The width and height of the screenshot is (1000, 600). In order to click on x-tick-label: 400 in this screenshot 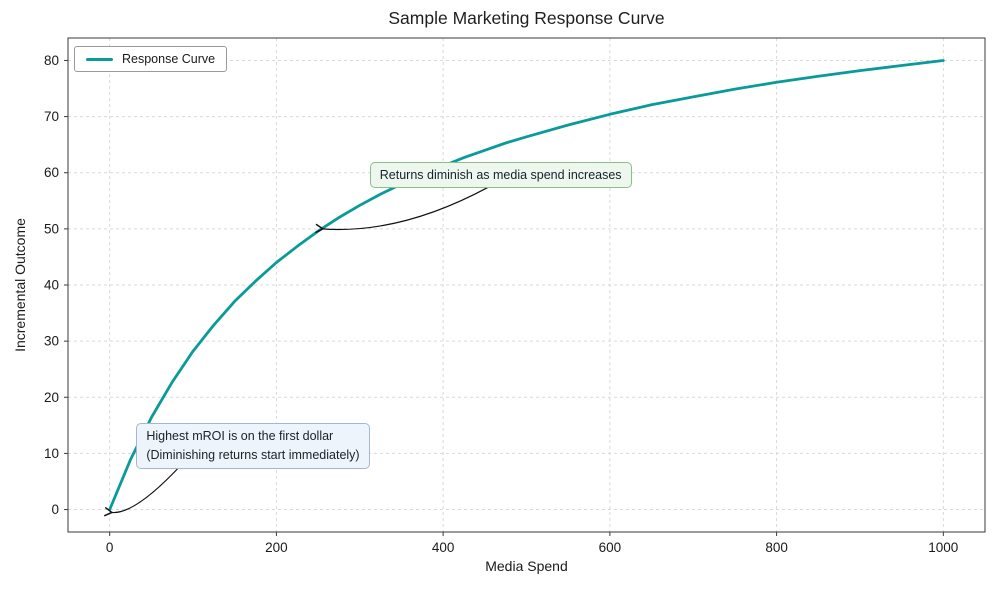, I will do `click(443, 547)`.